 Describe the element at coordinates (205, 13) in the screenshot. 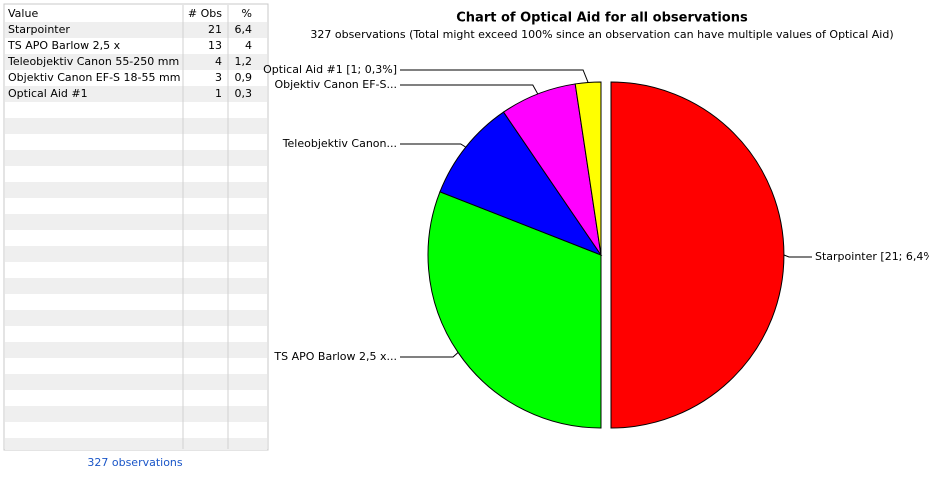

I see `column-header: # Obs` at that location.